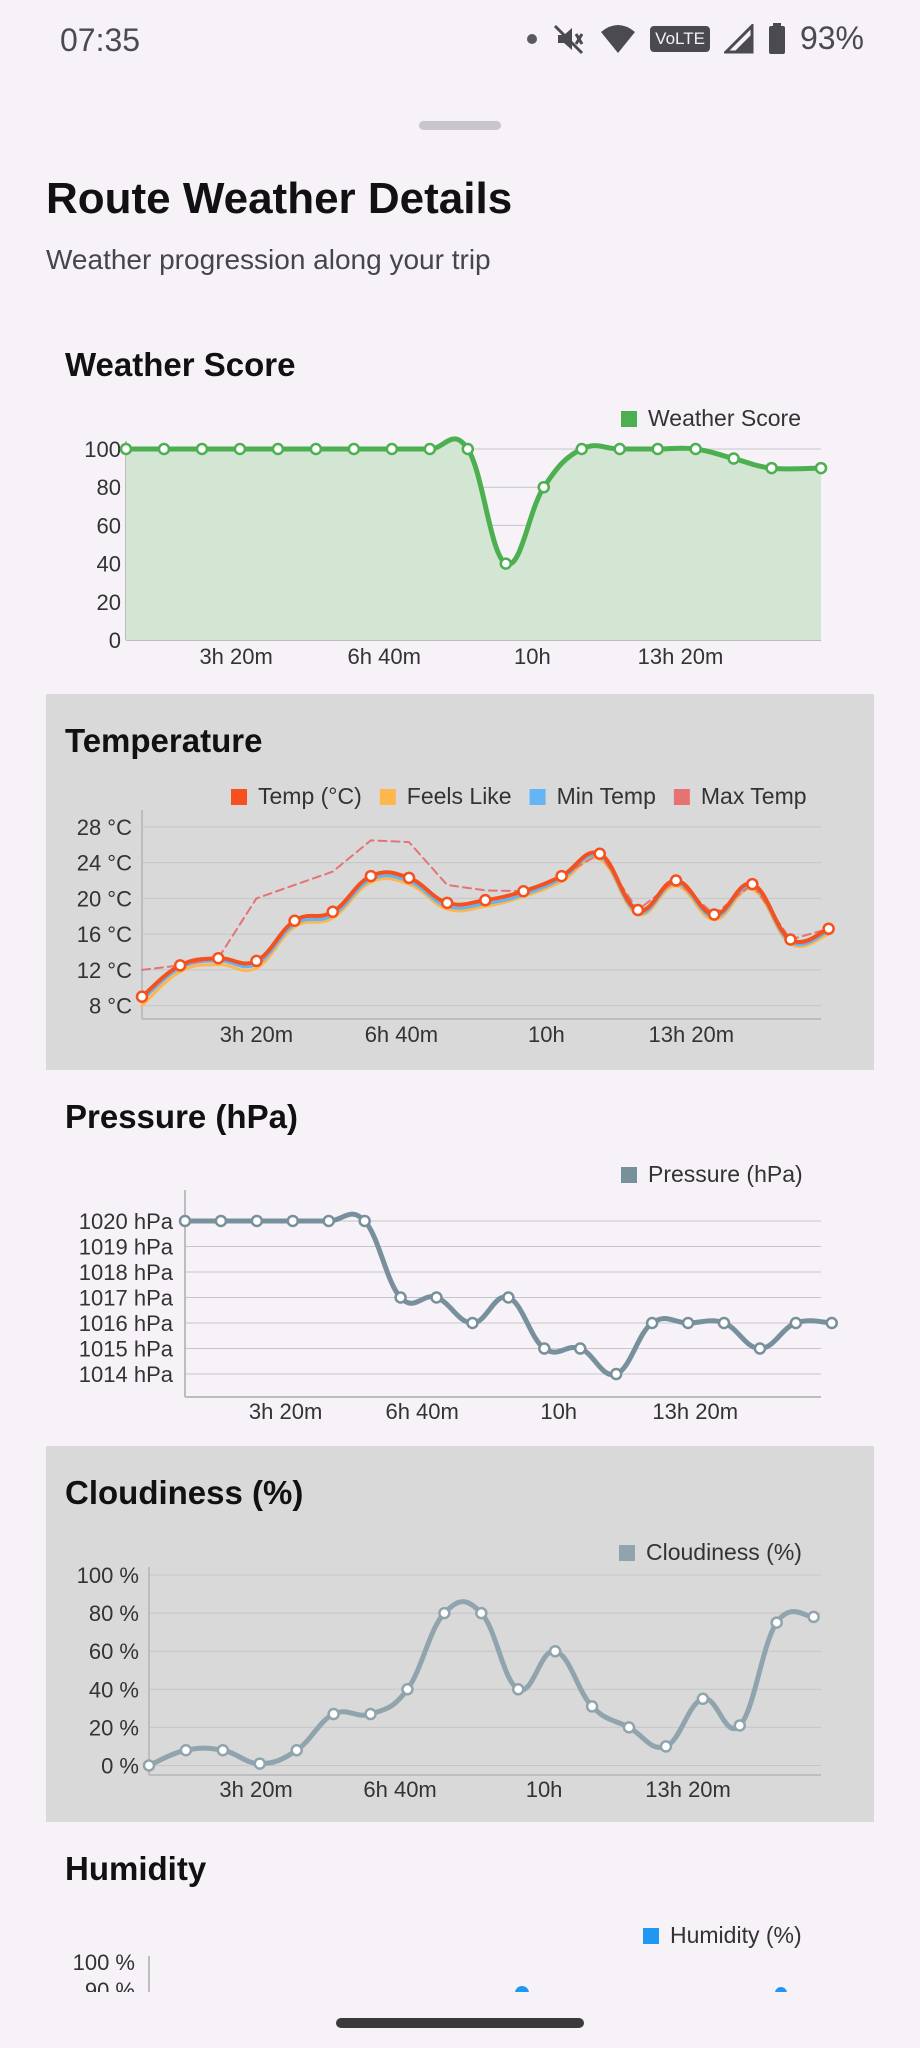 This screenshot has width=920, height=2048. What do you see at coordinates (181, 1116) in the screenshot?
I see `card-title: Pressure (hPa)` at bounding box center [181, 1116].